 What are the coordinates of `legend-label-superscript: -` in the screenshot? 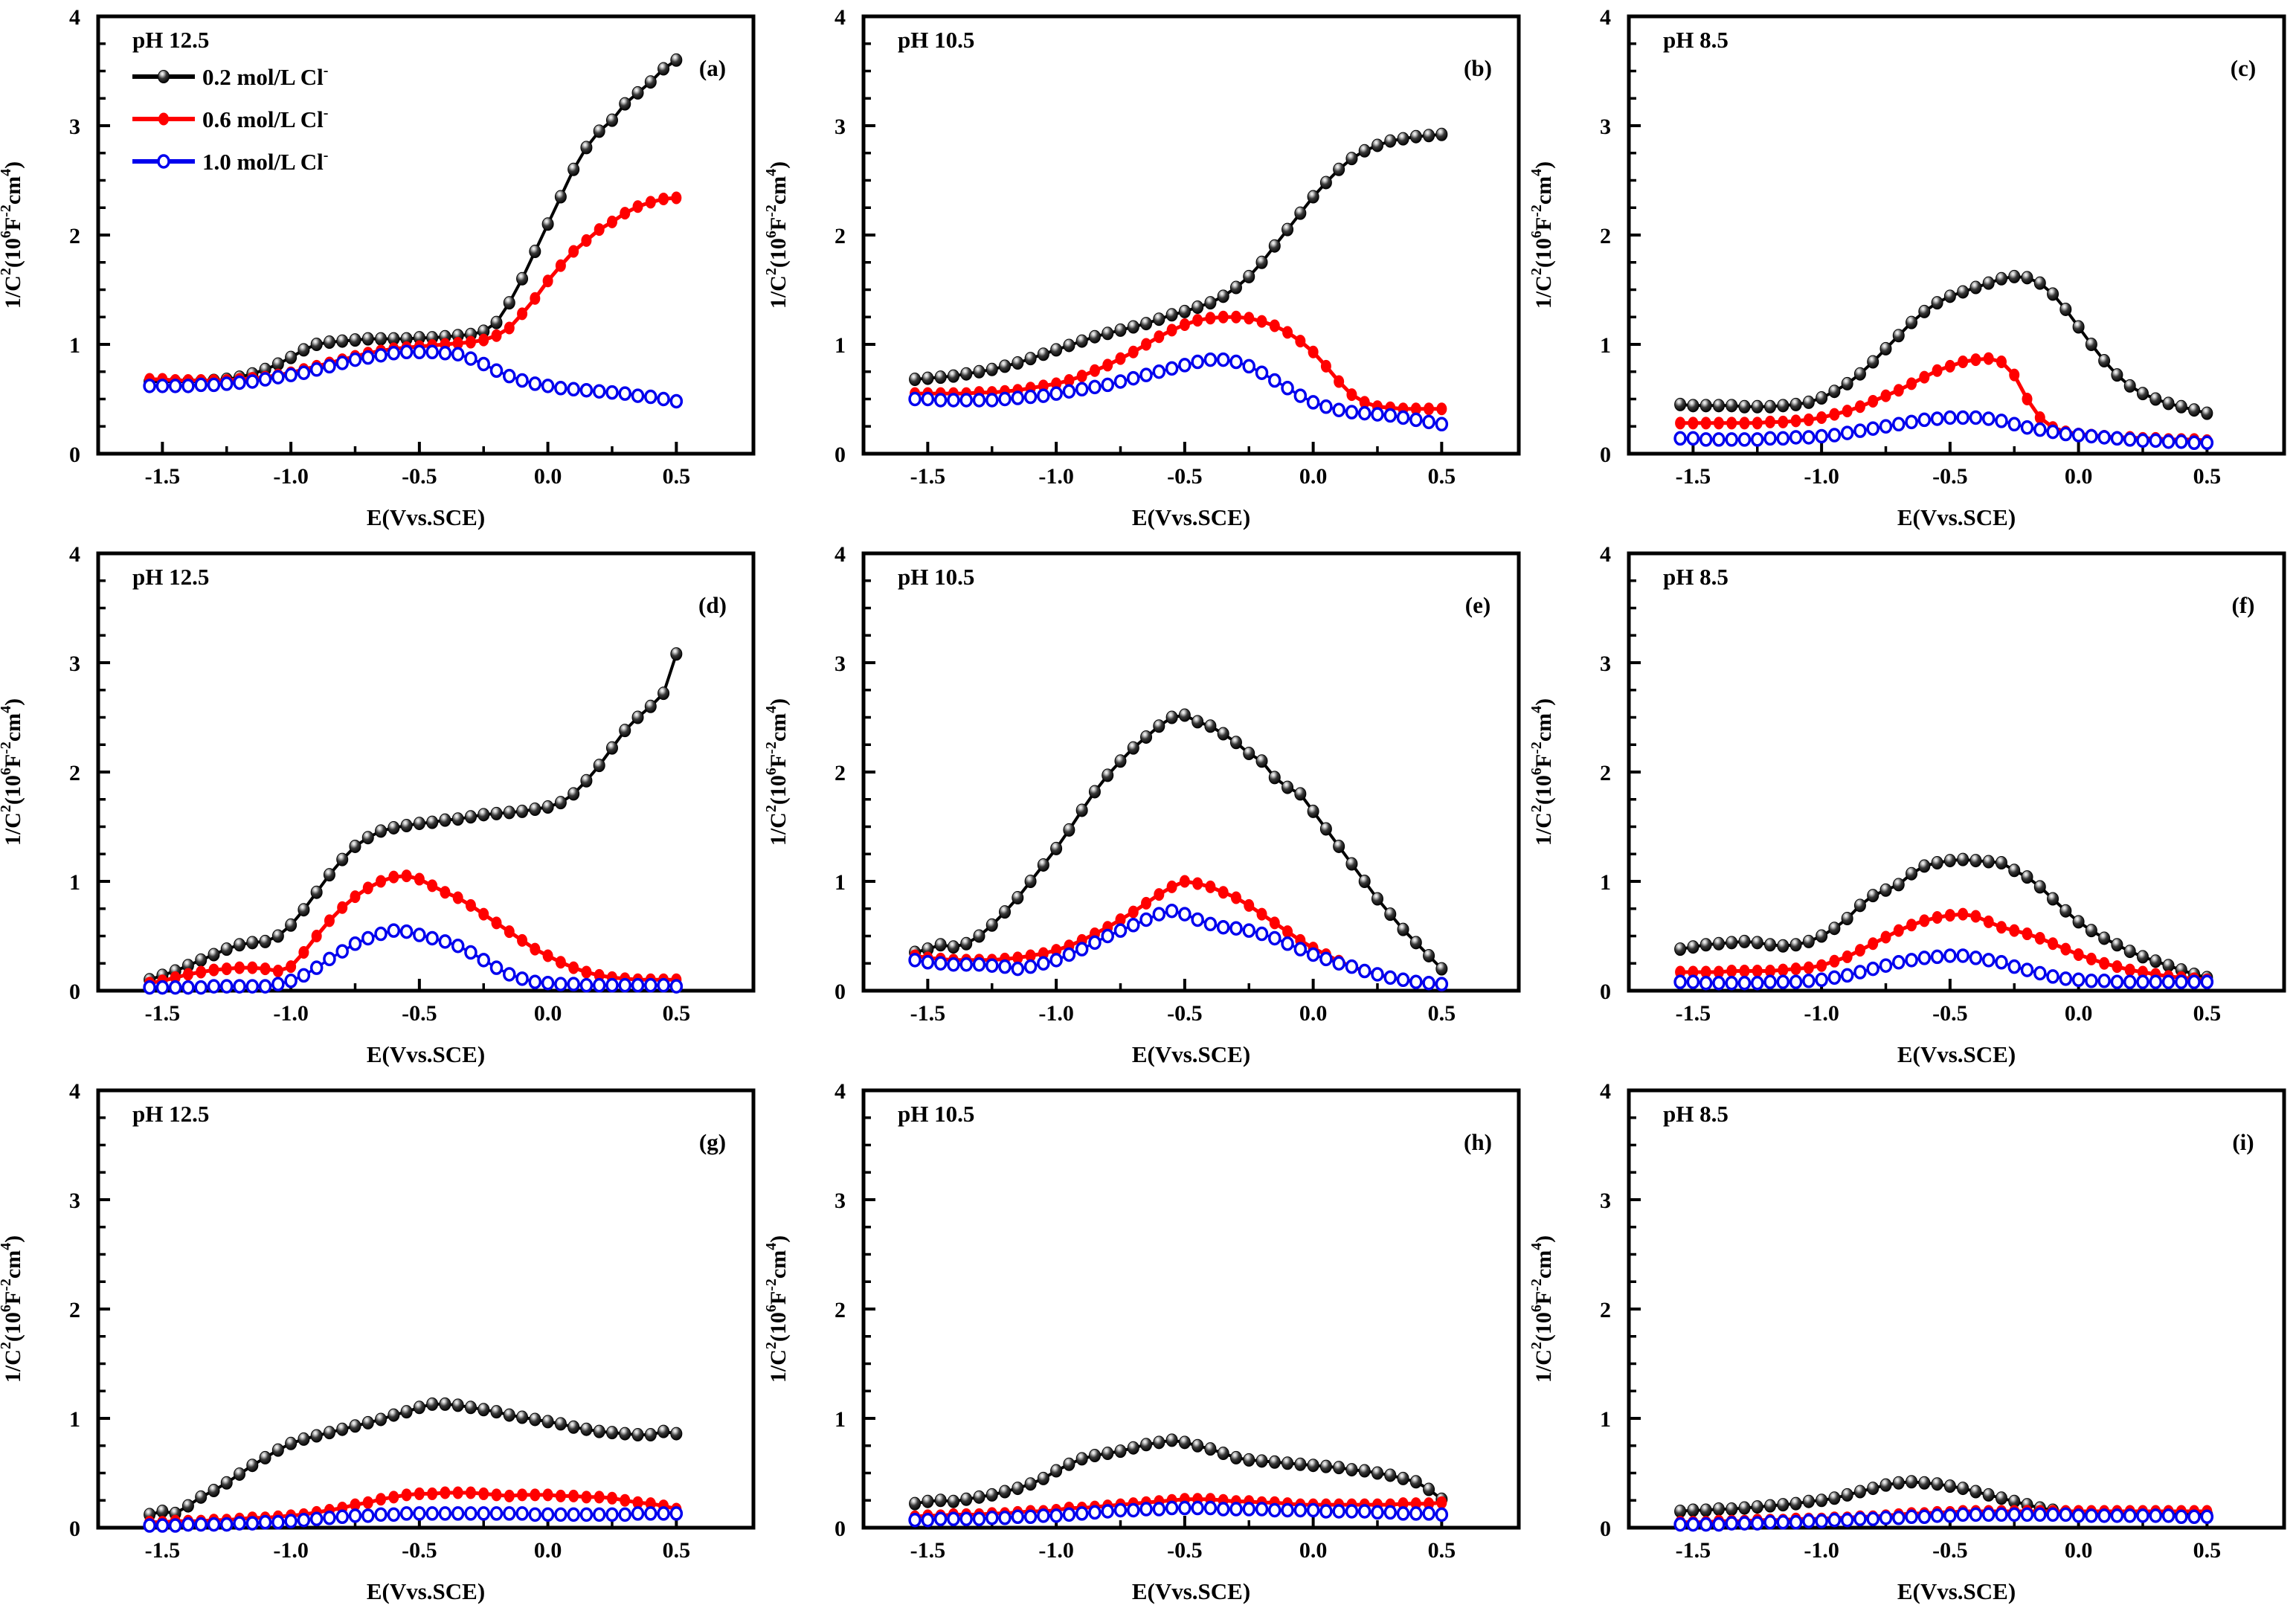 It's located at (326, 155).